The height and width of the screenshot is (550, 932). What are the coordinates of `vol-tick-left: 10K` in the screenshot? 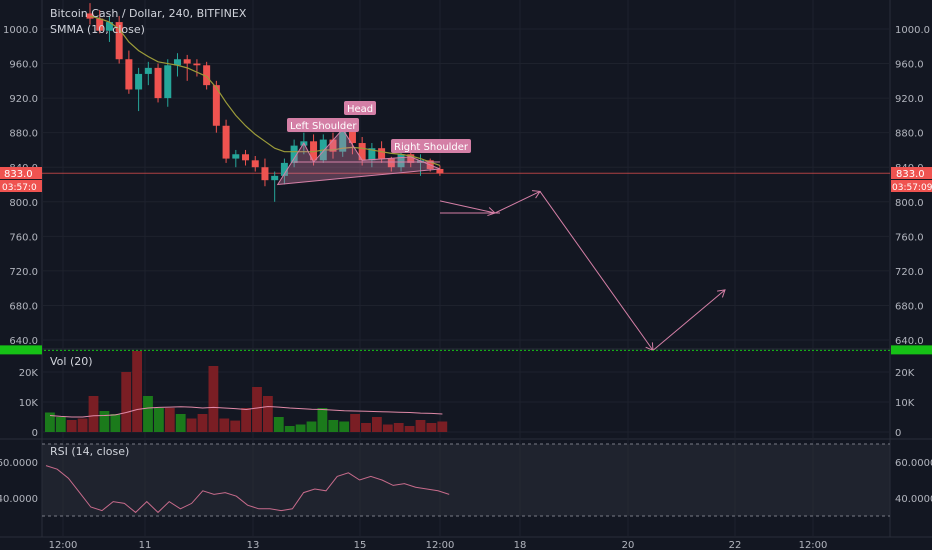 It's located at (29, 403).